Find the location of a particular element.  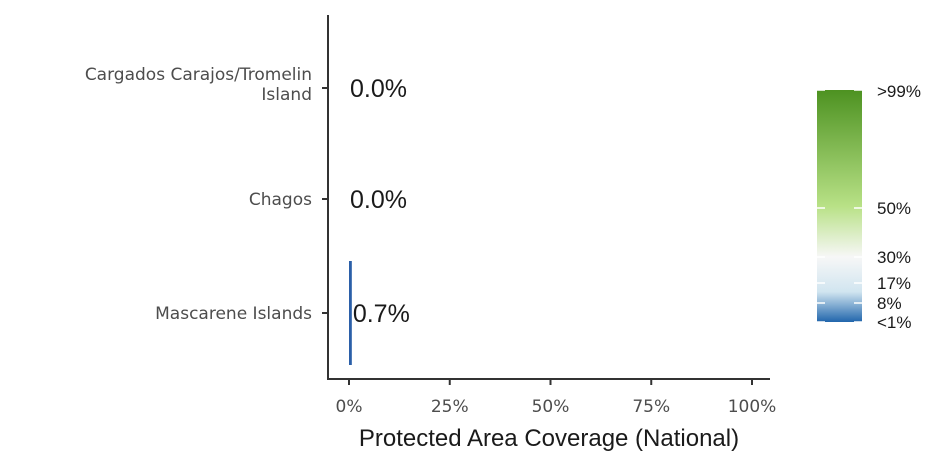

category-label: Chagos is located at coordinates (280, 200).